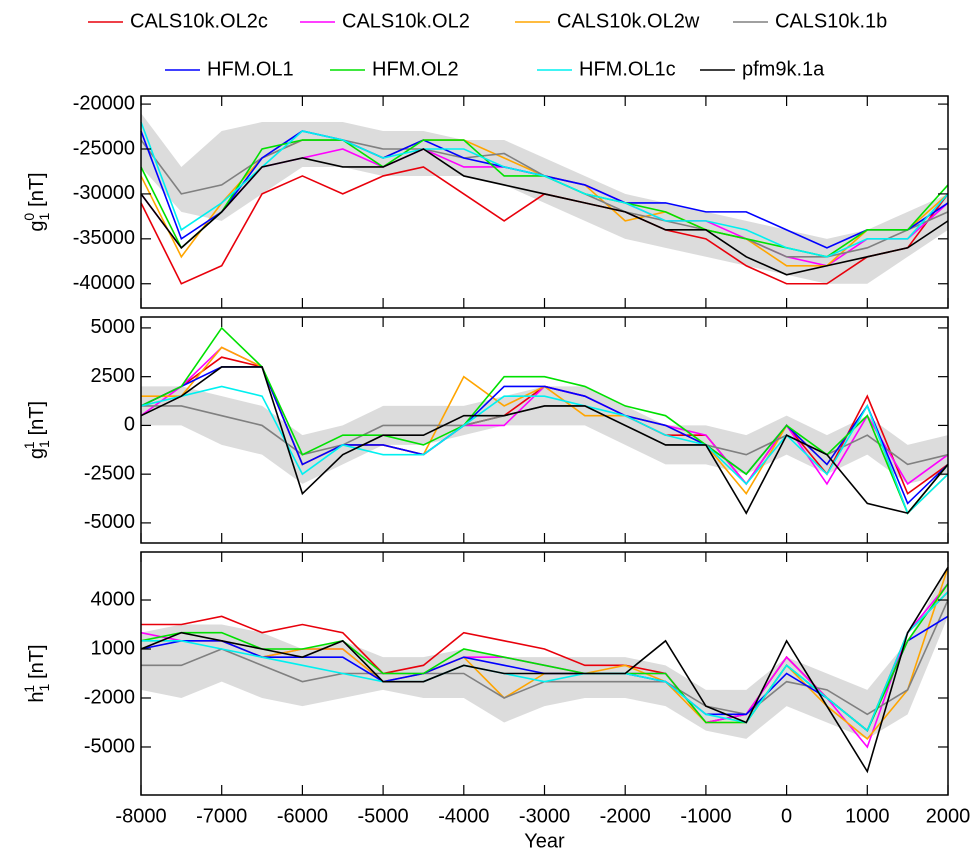 This screenshot has width=976, height=853. Describe the element at coordinates (140, 816) in the screenshot. I see `x-tick-label: -8000` at that location.